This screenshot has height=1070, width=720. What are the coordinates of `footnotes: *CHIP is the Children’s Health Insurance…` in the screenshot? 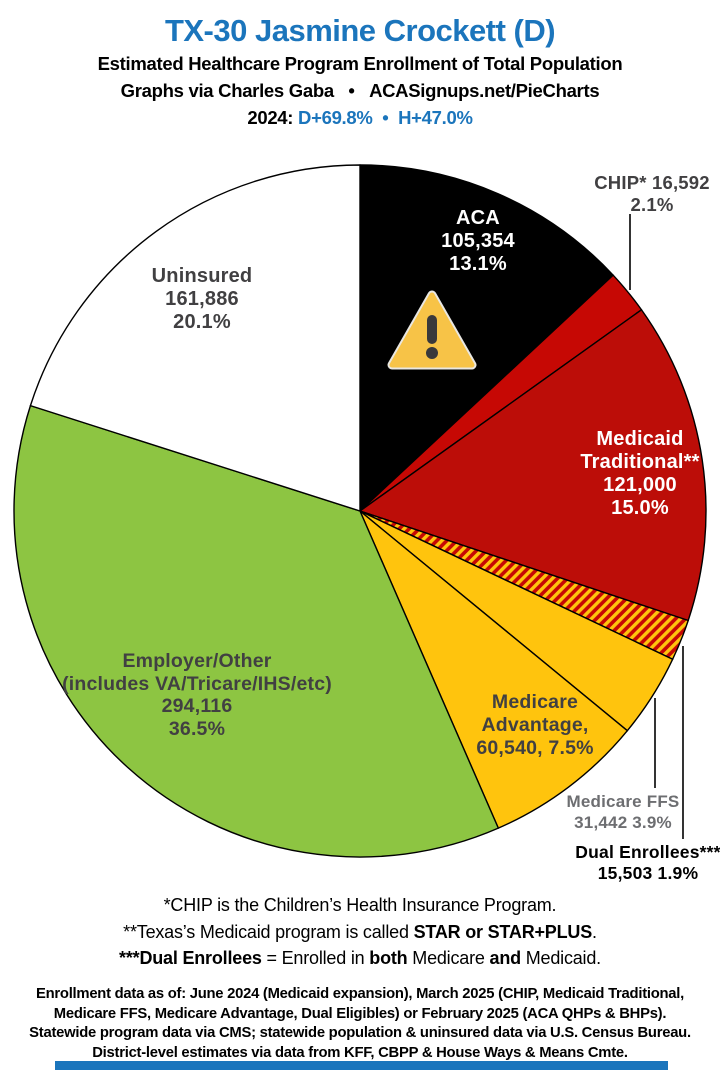 It's located at (360, 932).